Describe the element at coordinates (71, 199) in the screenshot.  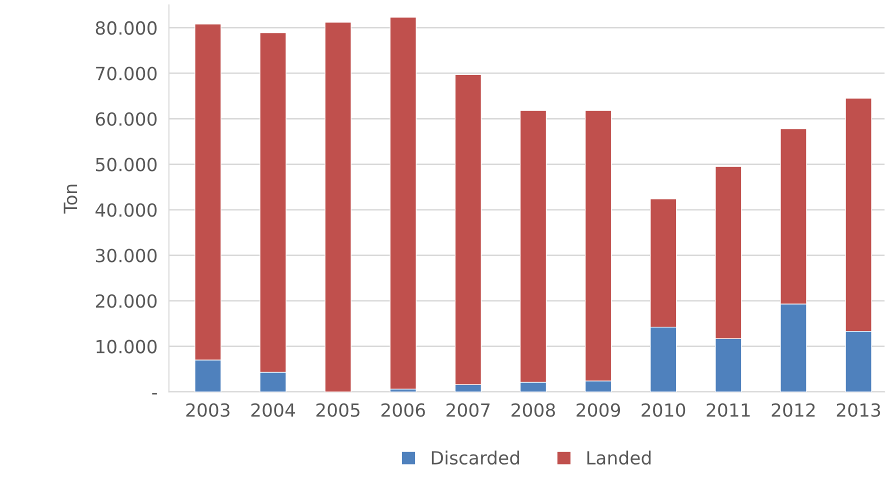
I see `y-axis-title: Ton` at that location.